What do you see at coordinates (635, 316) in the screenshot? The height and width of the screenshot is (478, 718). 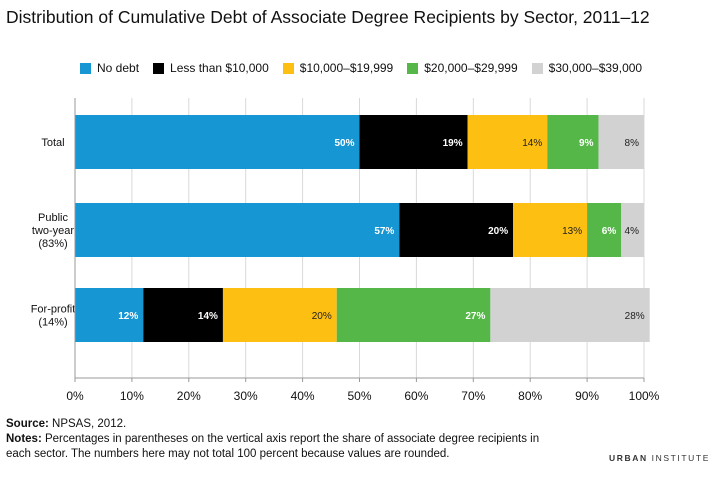 I see `data-label: 28%` at bounding box center [635, 316].